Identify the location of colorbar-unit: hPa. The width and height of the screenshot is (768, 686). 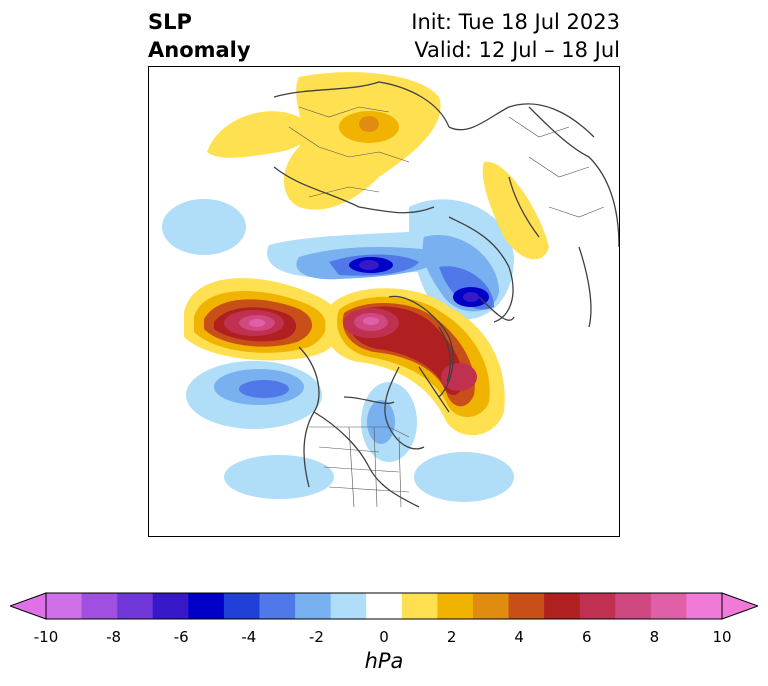
(384, 661).